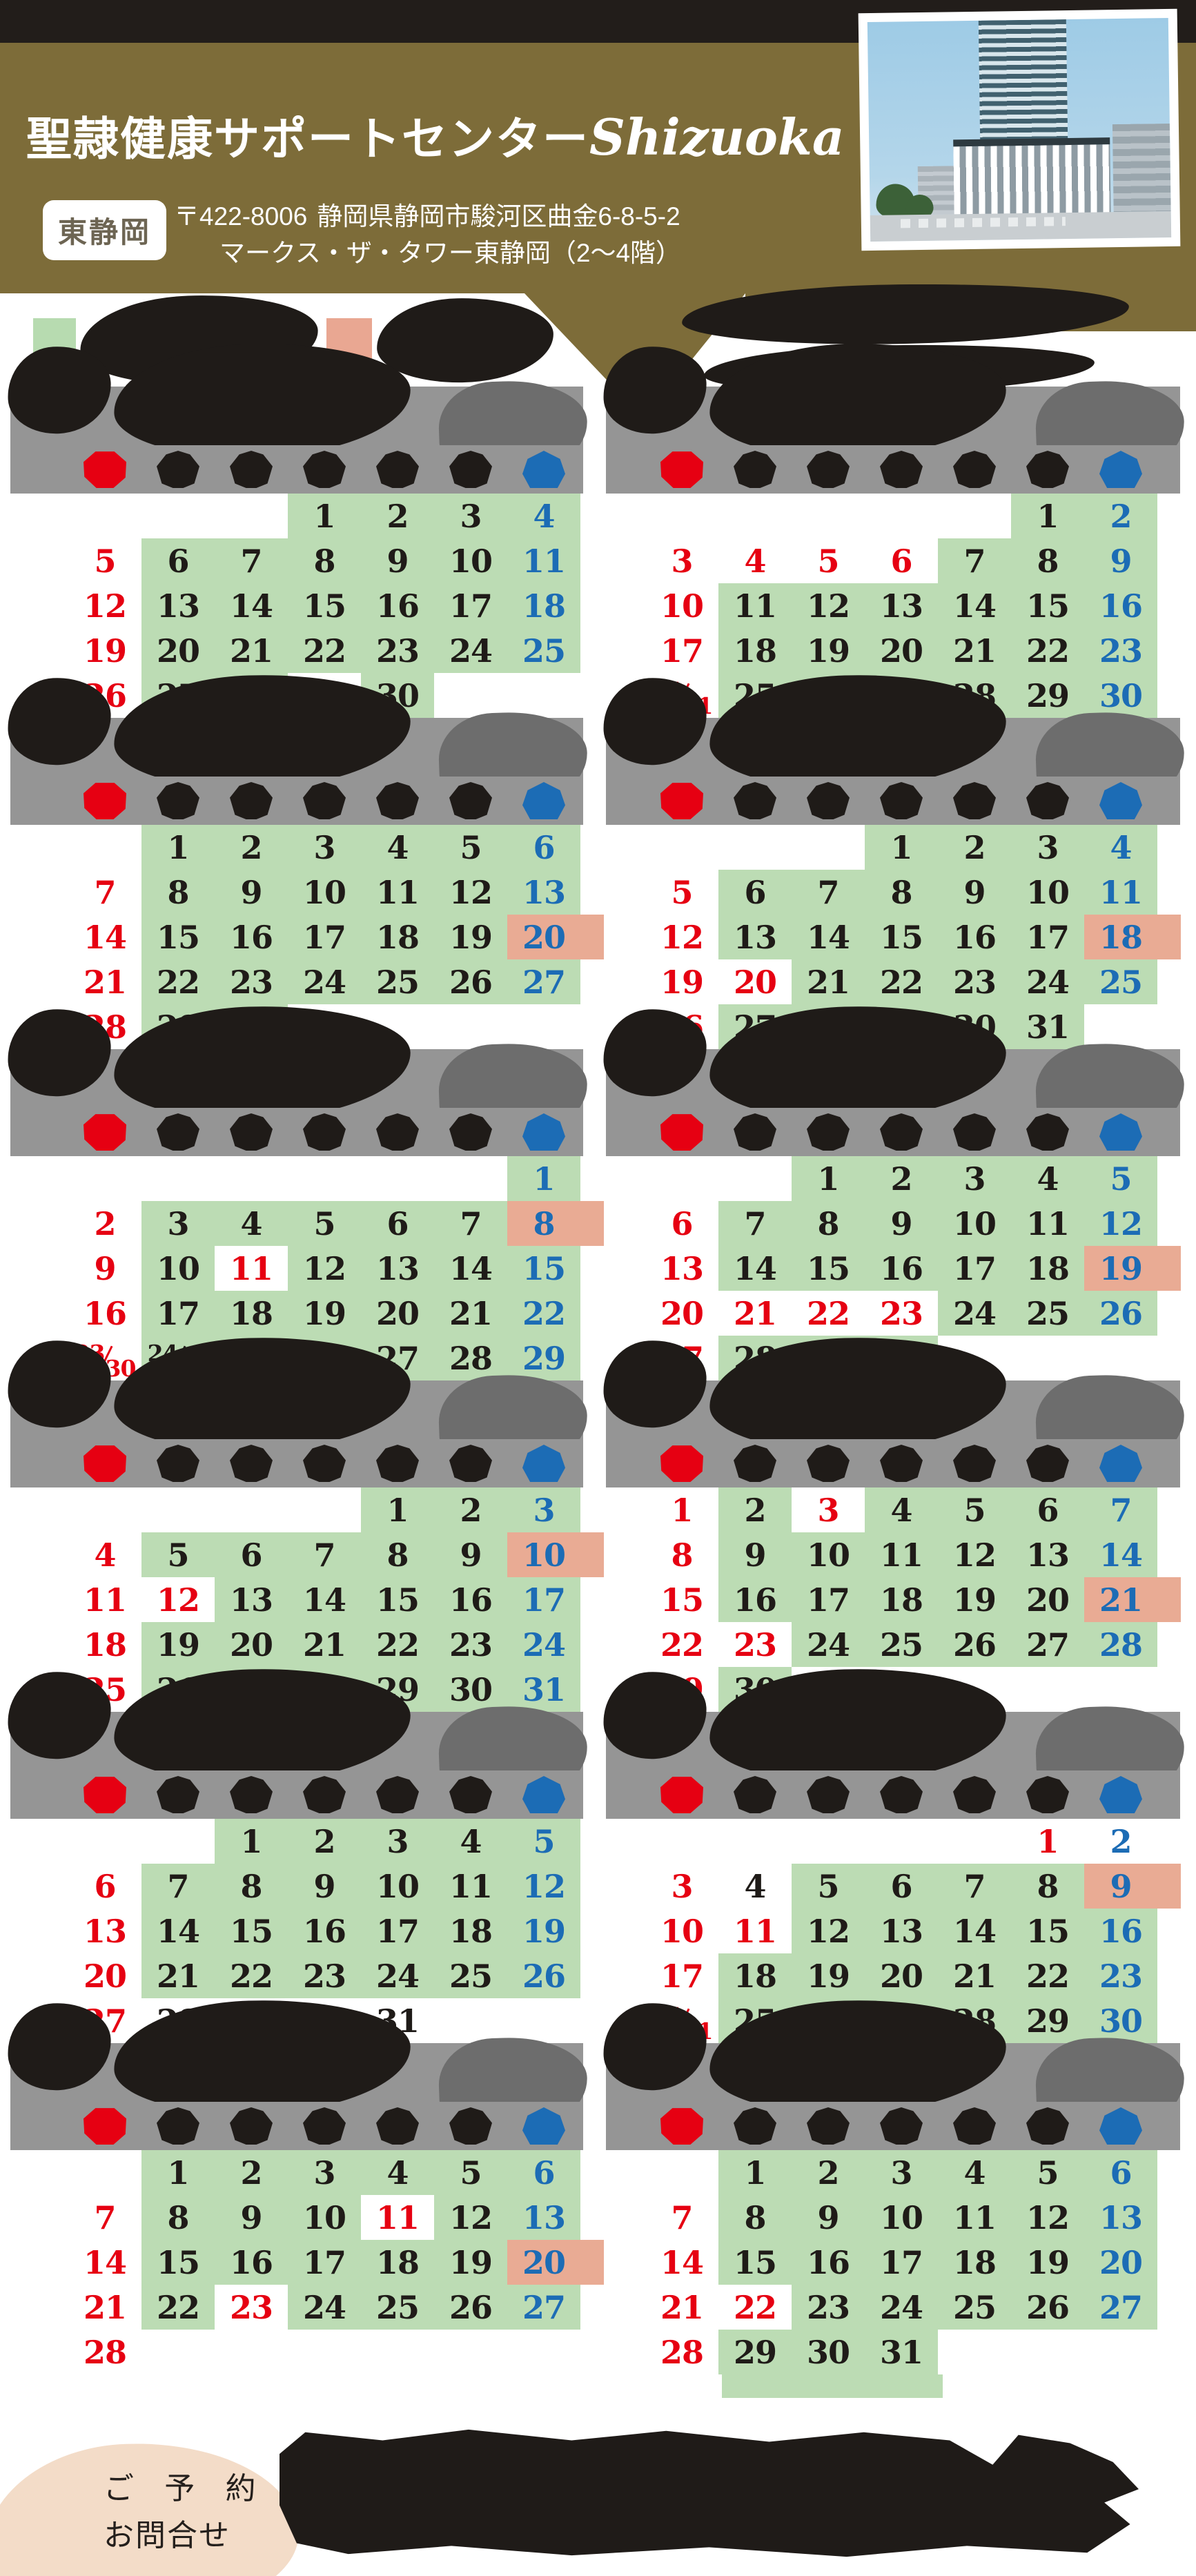 The width and height of the screenshot is (1196, 2576). What do you see at coordinates (471, 605) in the screenshot?
I see `date-cell: 17` at bounding box center [471, 605].